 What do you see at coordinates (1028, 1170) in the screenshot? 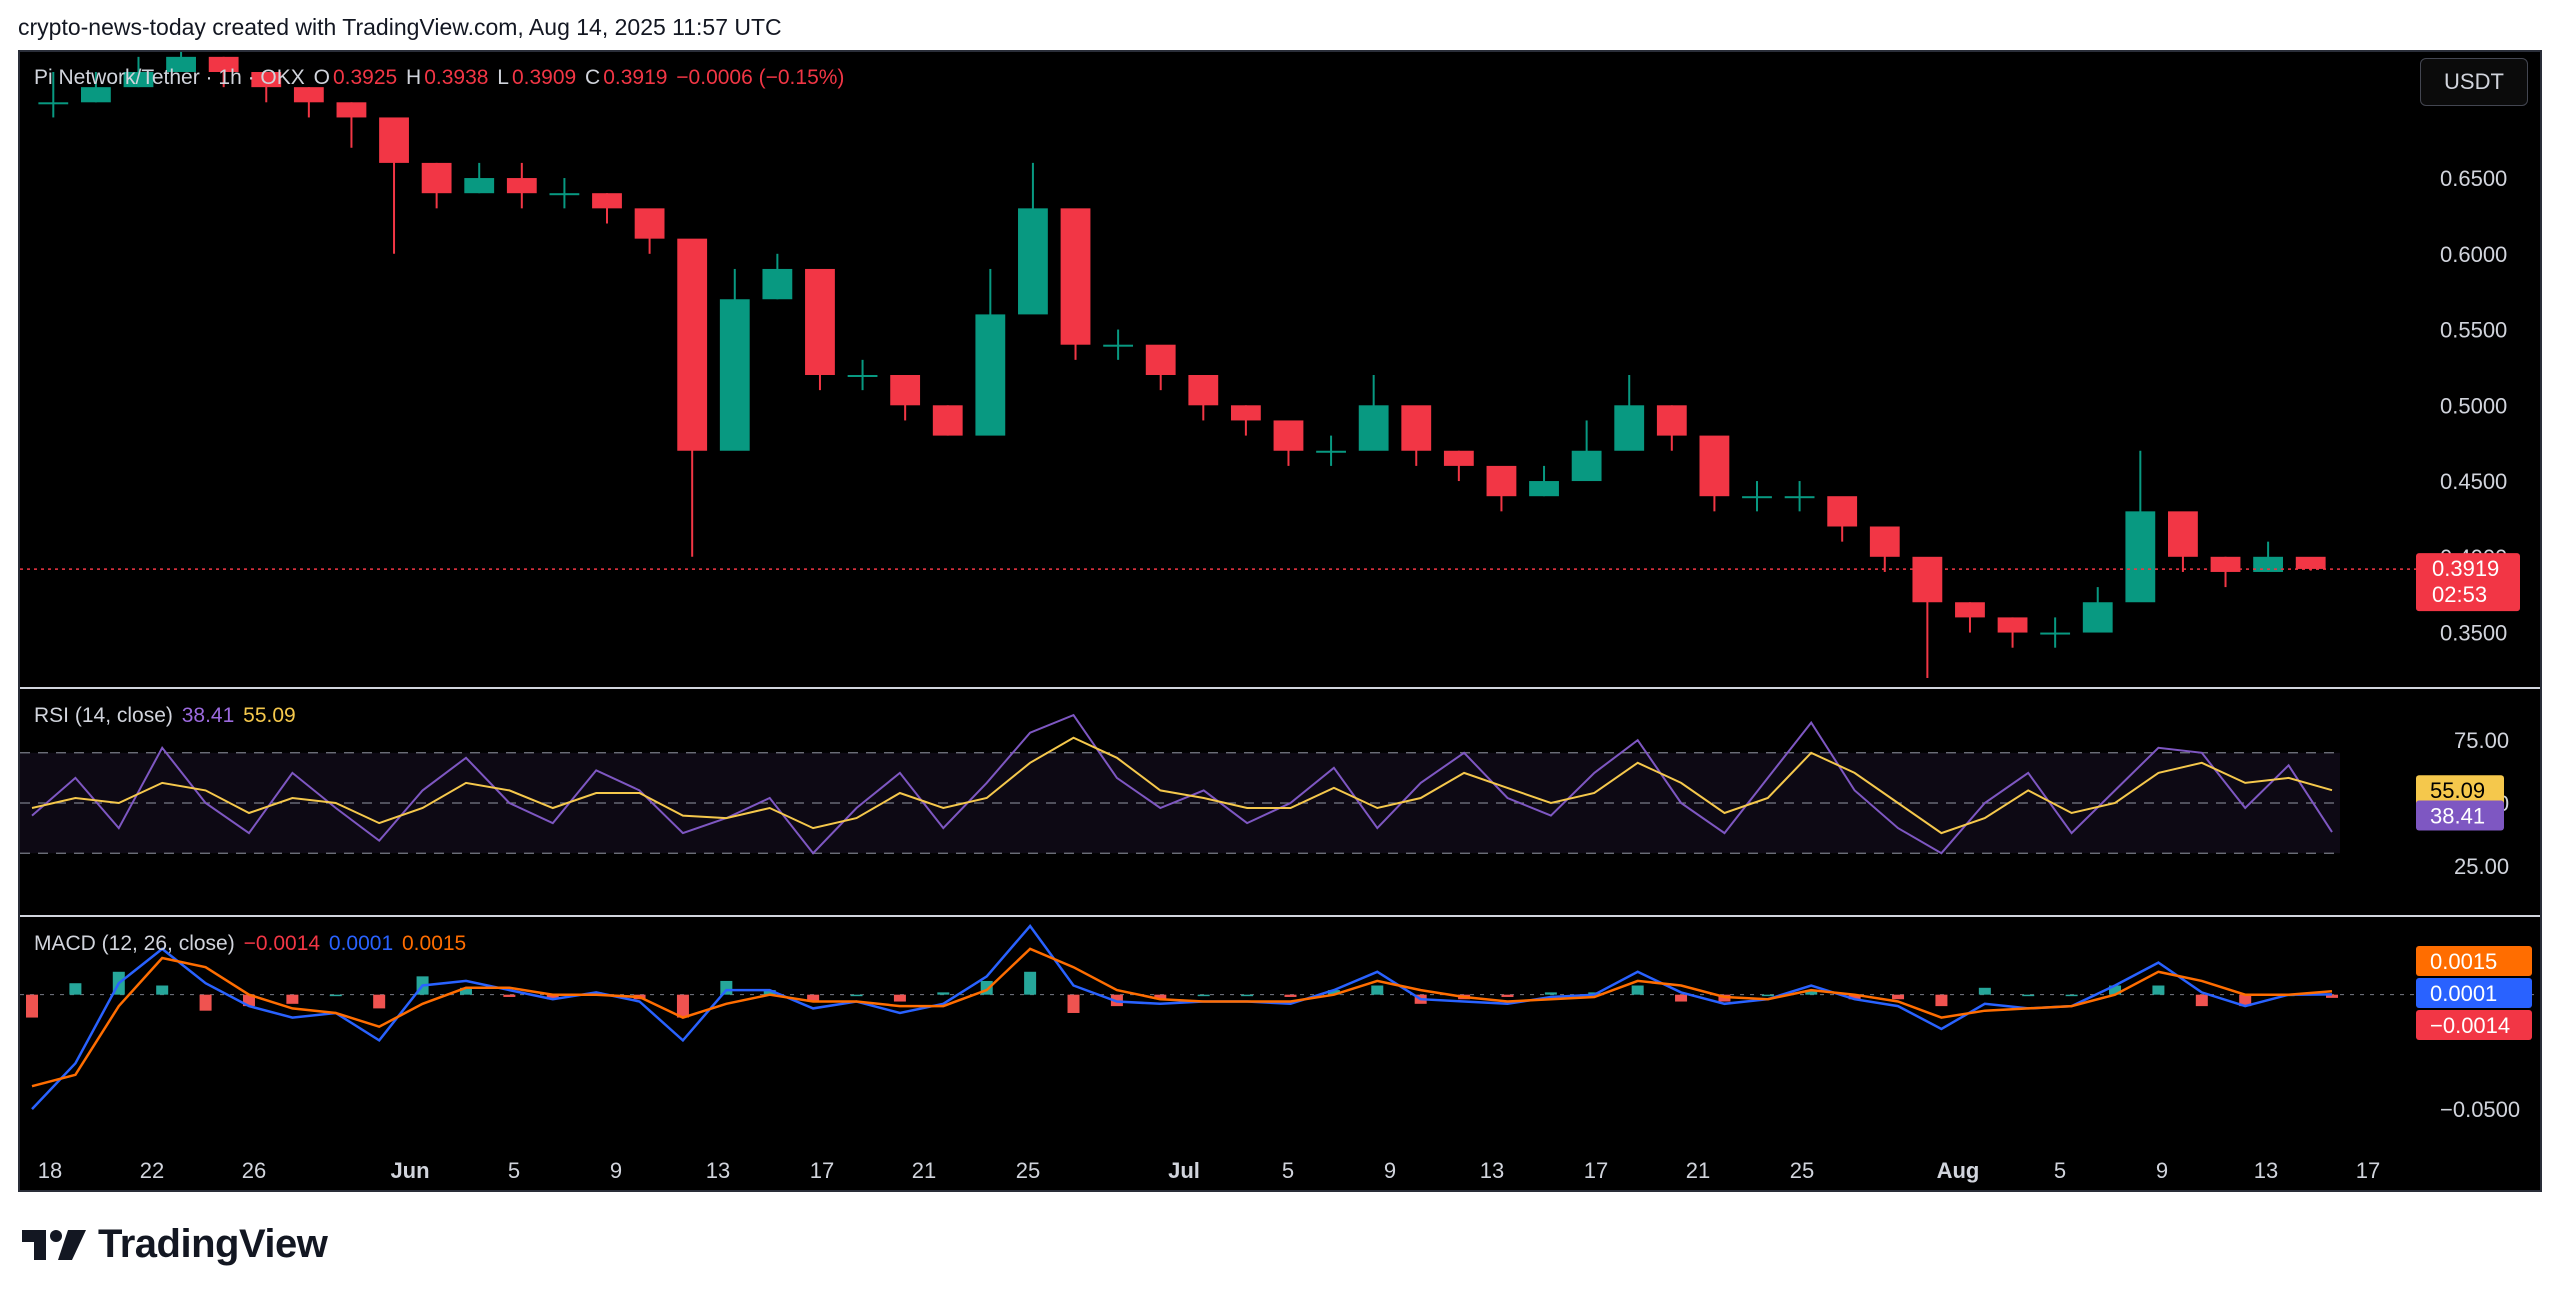
I see `x-axis-tick: 25` at bounding box center [1028, 1170].